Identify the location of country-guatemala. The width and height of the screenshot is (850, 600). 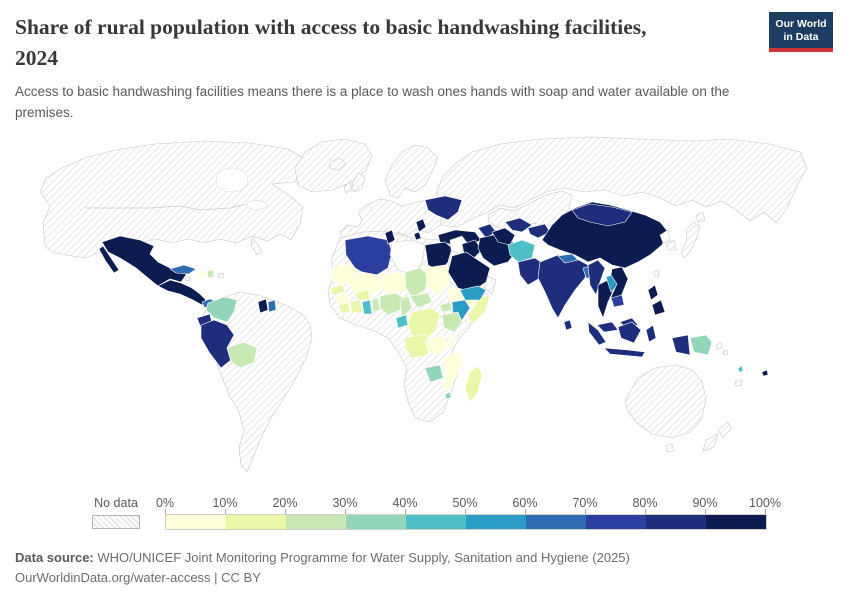
(182, 292).